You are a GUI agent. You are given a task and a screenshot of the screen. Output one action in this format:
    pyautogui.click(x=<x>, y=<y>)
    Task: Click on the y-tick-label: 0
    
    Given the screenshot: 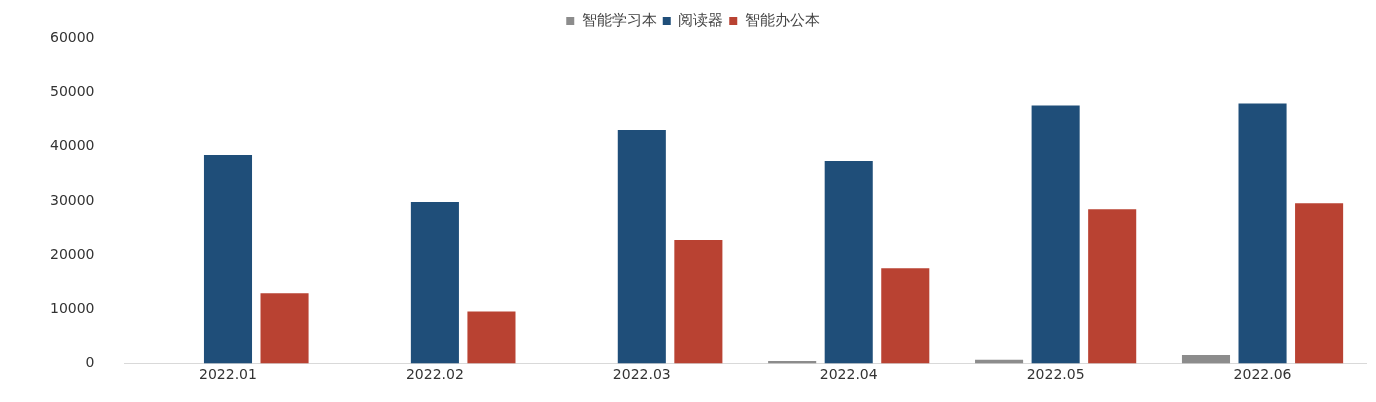 What is the action you would take?
    pyautogui.click(x=90, y=362)
    